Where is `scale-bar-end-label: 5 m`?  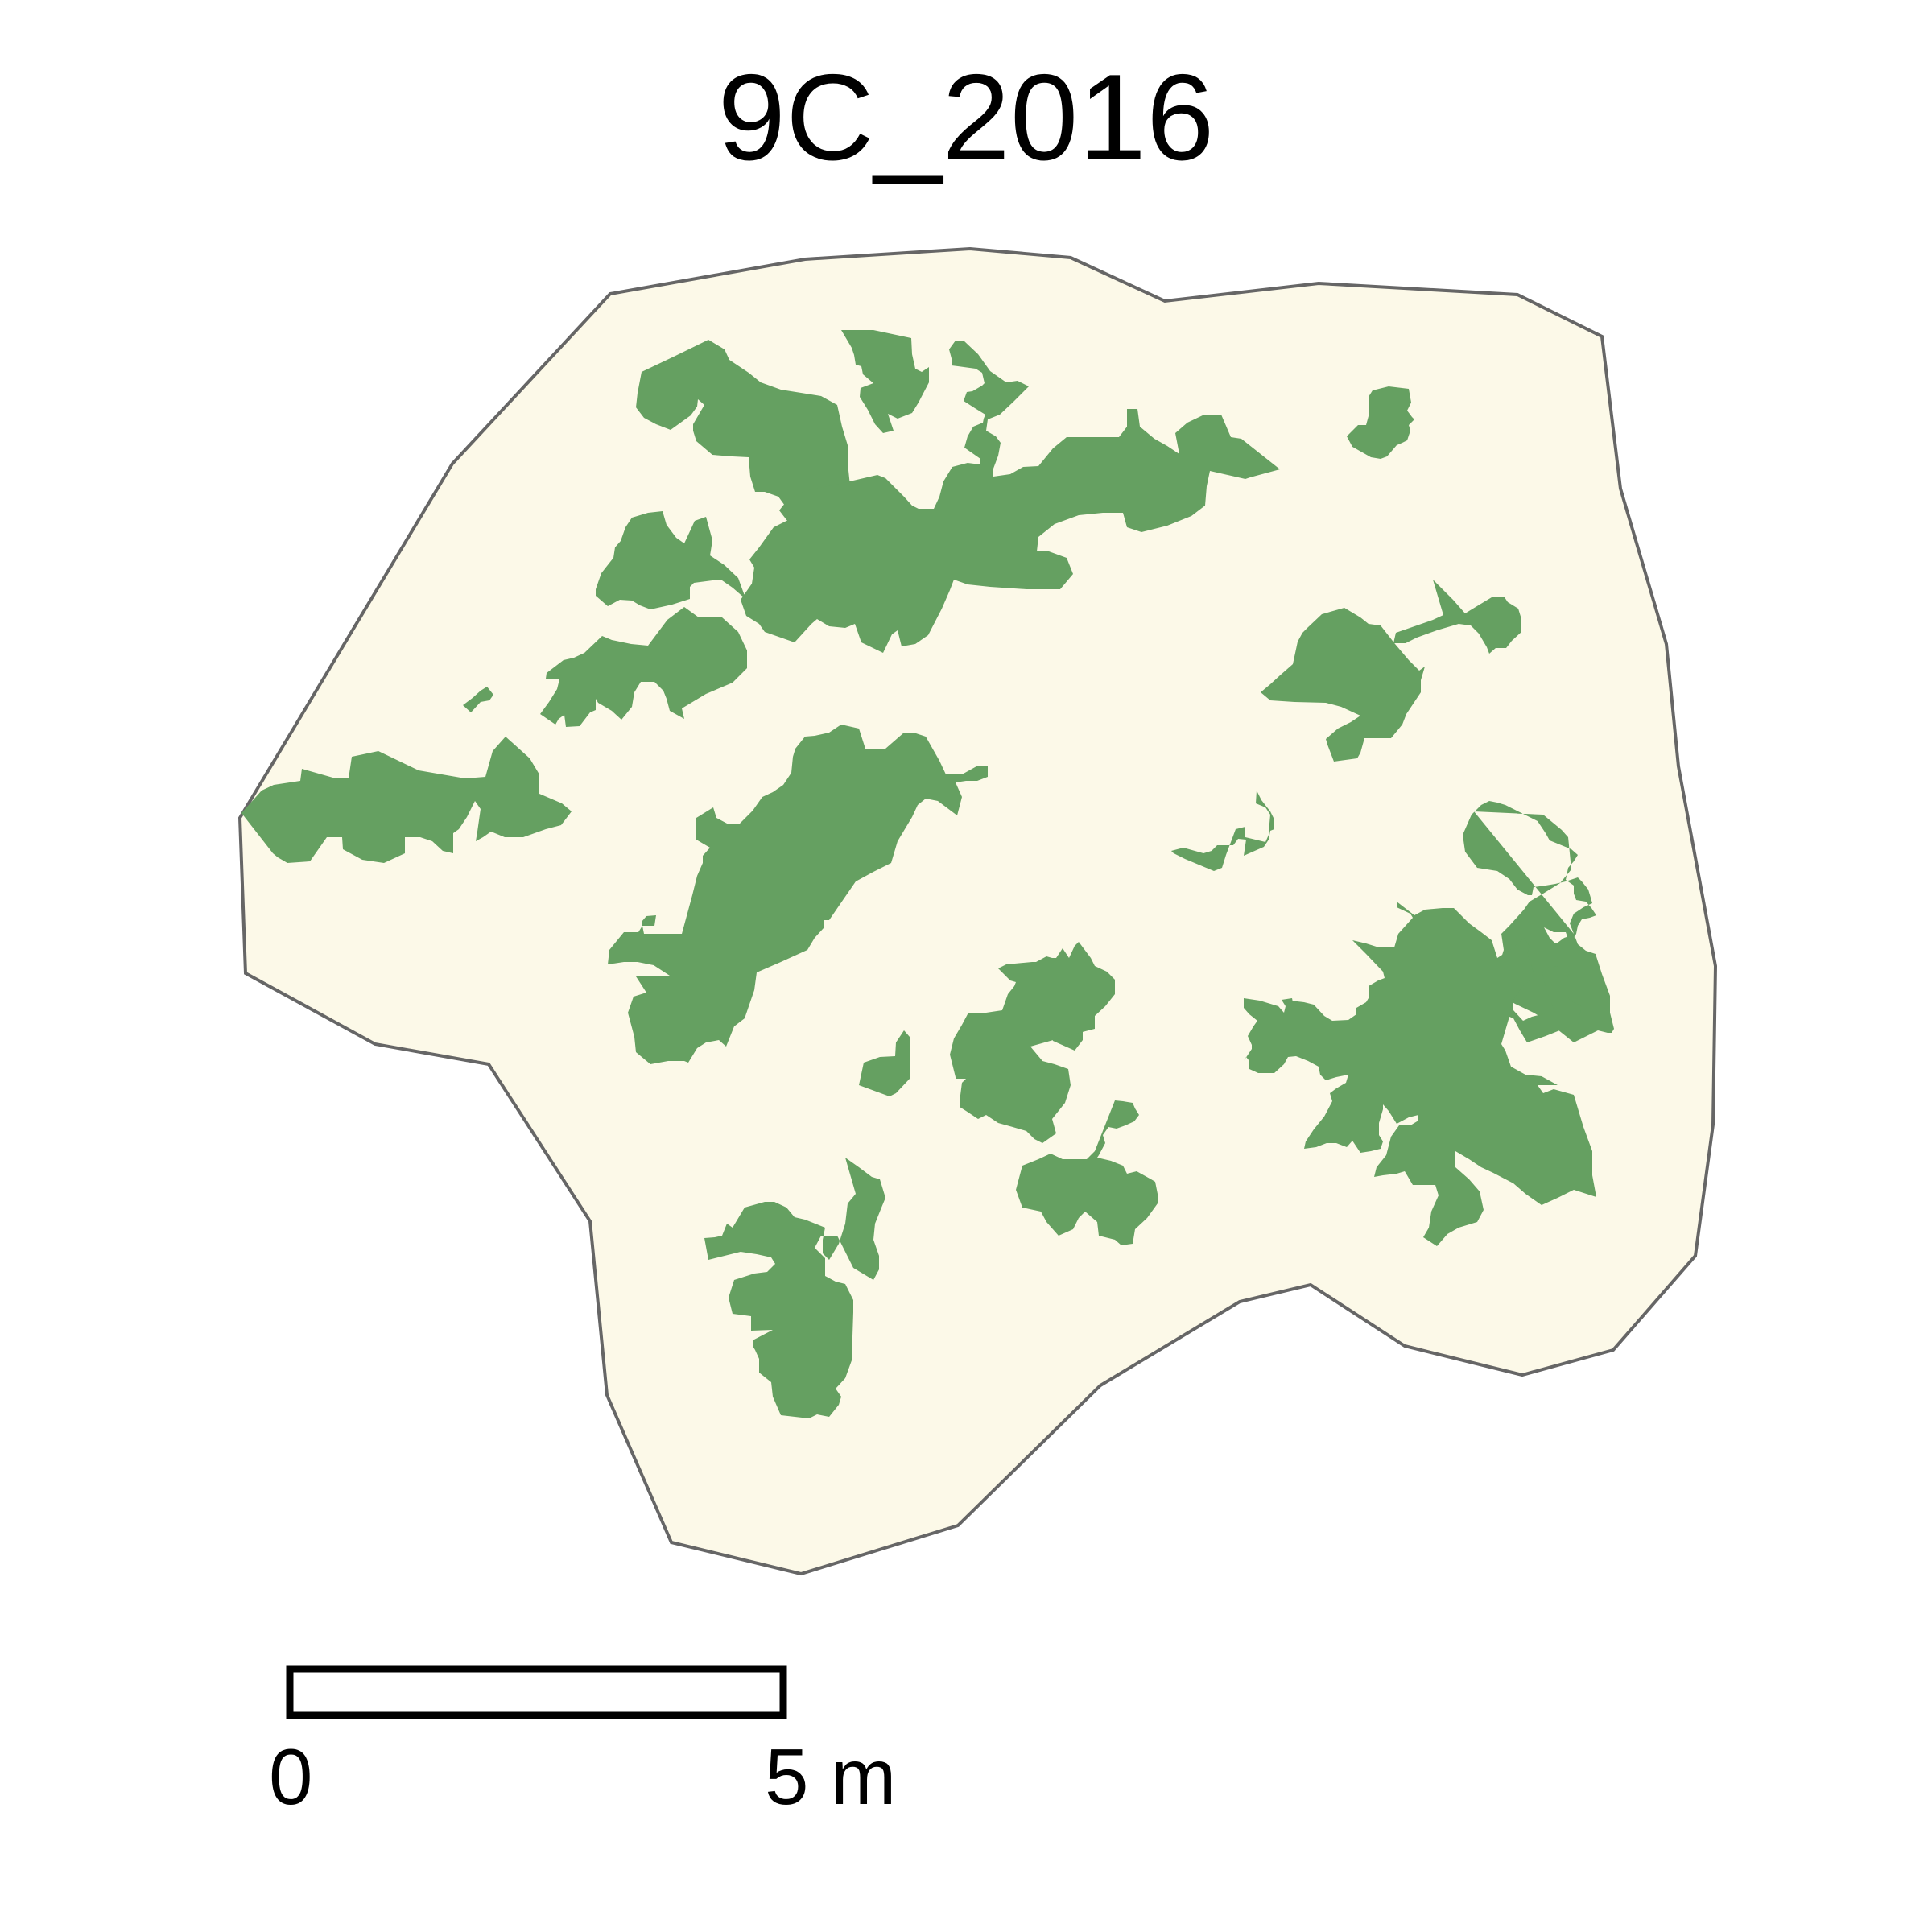
scale-bar-end-label: 5 m is located at coordinates (831, 1776).